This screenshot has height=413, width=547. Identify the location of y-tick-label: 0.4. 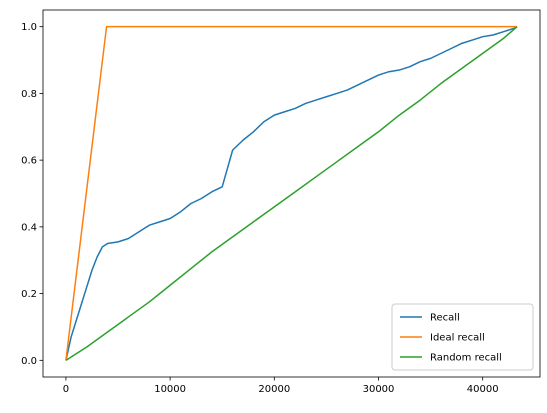
(29, 227).